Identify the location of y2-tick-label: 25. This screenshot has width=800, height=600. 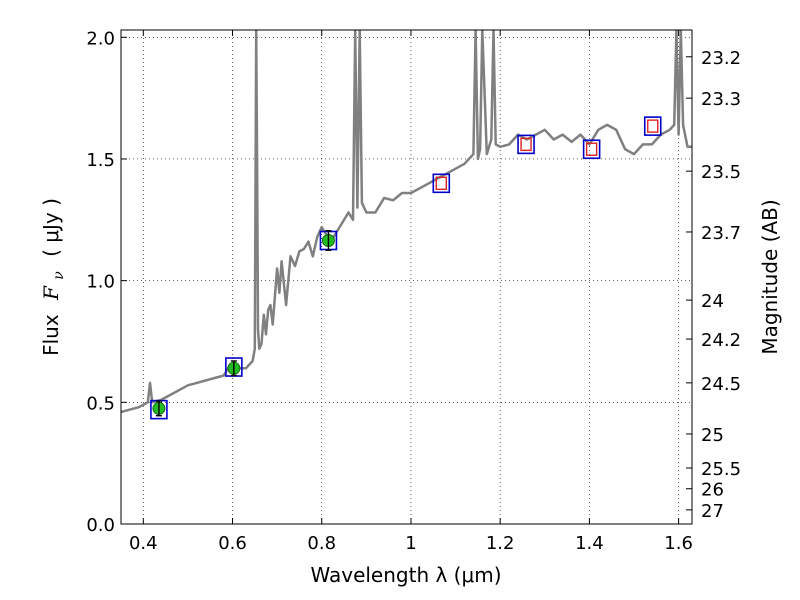
(712, 435).